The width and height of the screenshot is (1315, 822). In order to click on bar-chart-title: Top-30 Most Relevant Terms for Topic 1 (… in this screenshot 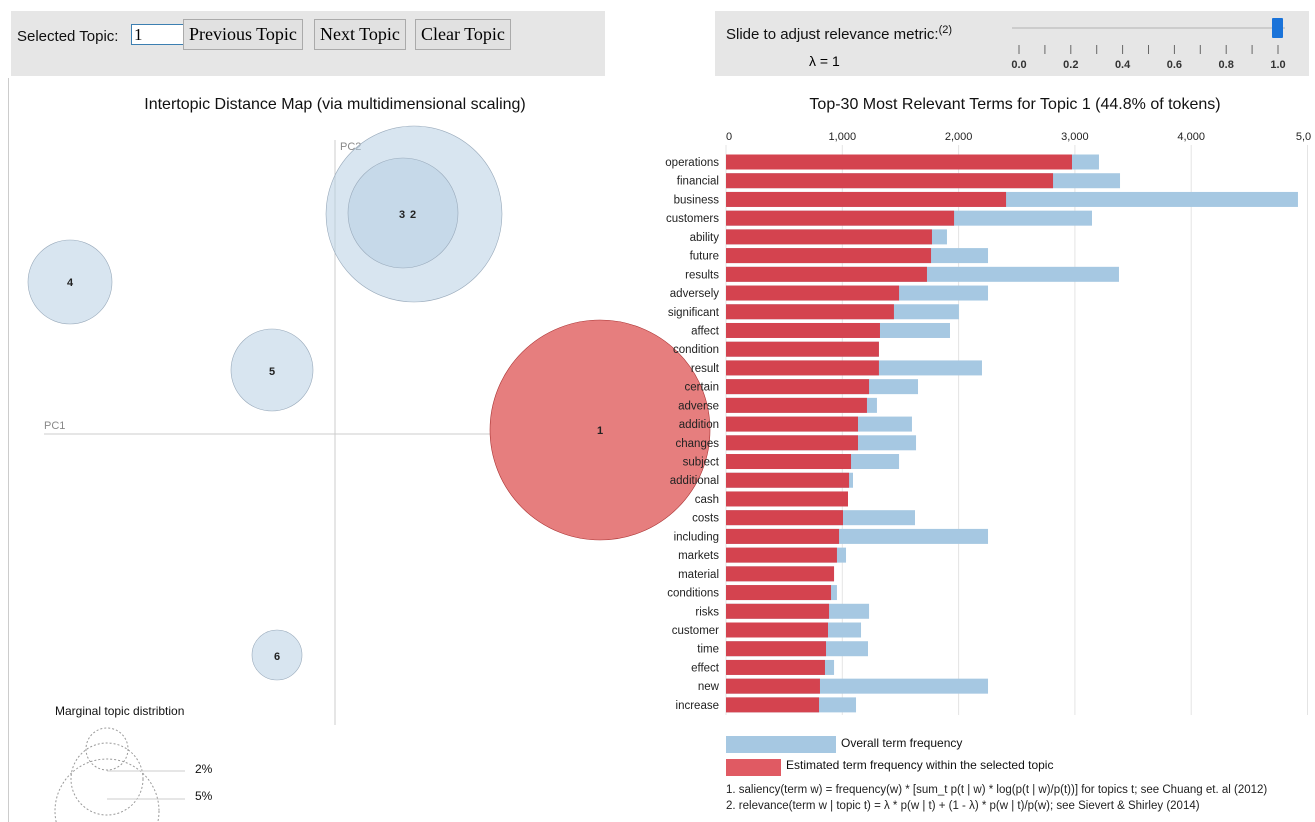, I will do `click(1014, 104)`.